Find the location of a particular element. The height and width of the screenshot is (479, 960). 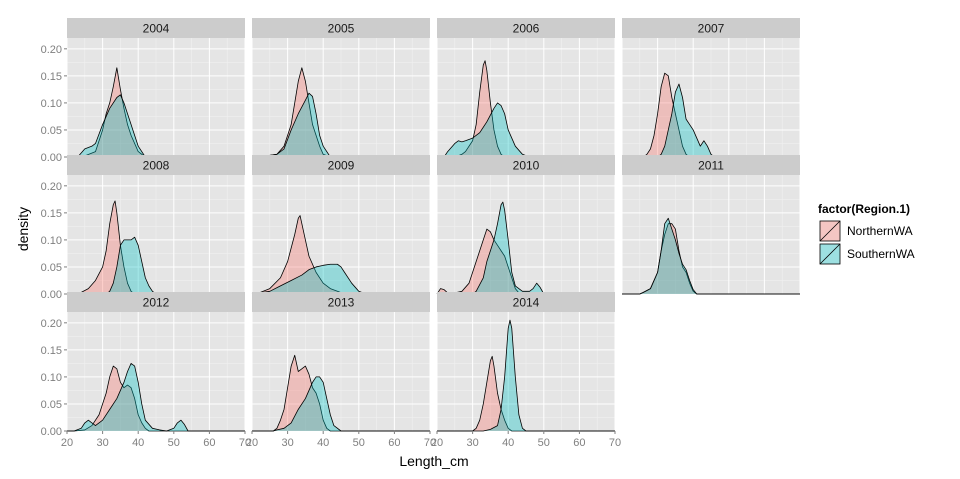

strip-label: 2010 is located at coordinates (526, 166).